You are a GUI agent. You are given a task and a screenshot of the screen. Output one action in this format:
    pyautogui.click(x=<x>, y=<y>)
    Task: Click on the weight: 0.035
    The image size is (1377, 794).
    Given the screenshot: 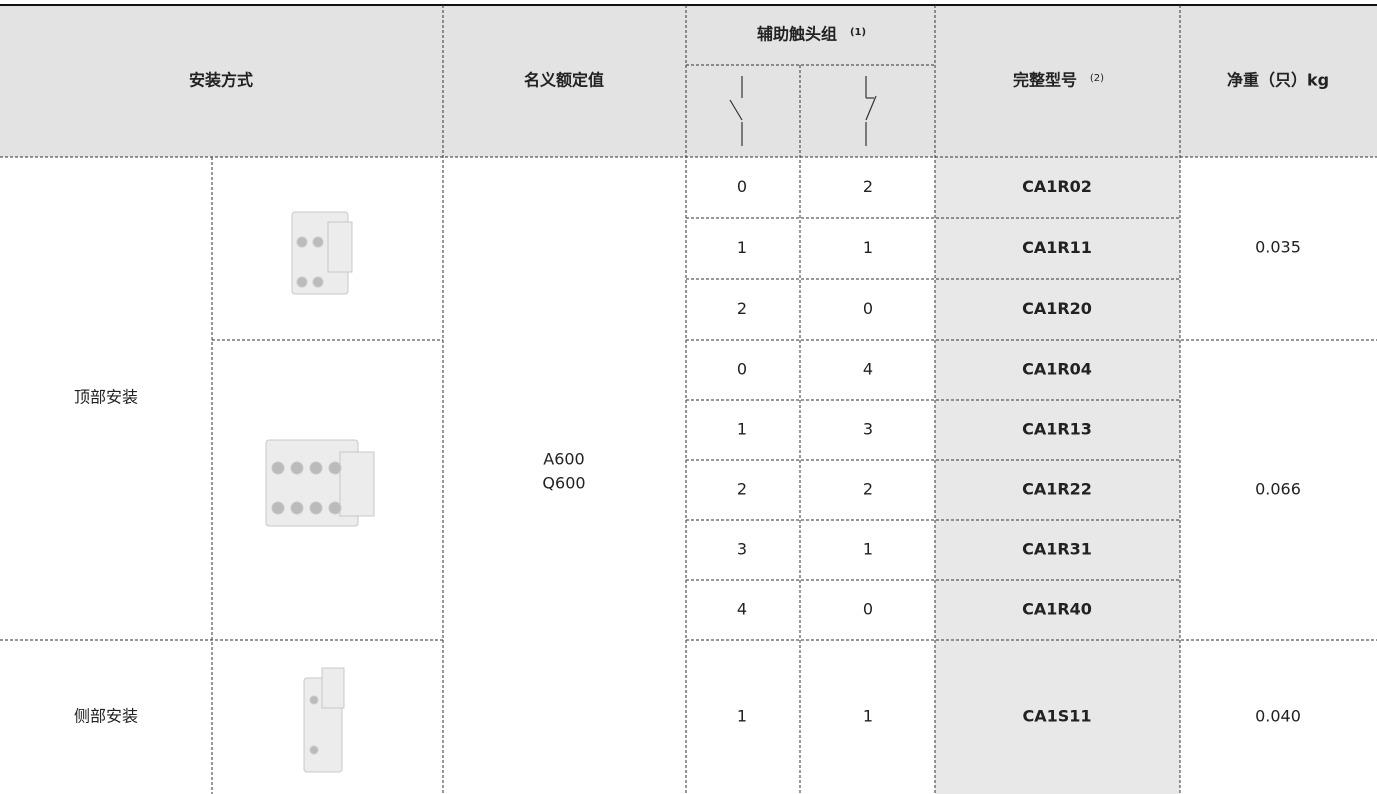 What is the action you would take?
    pyautogui.click(x=1278, y=247)
    